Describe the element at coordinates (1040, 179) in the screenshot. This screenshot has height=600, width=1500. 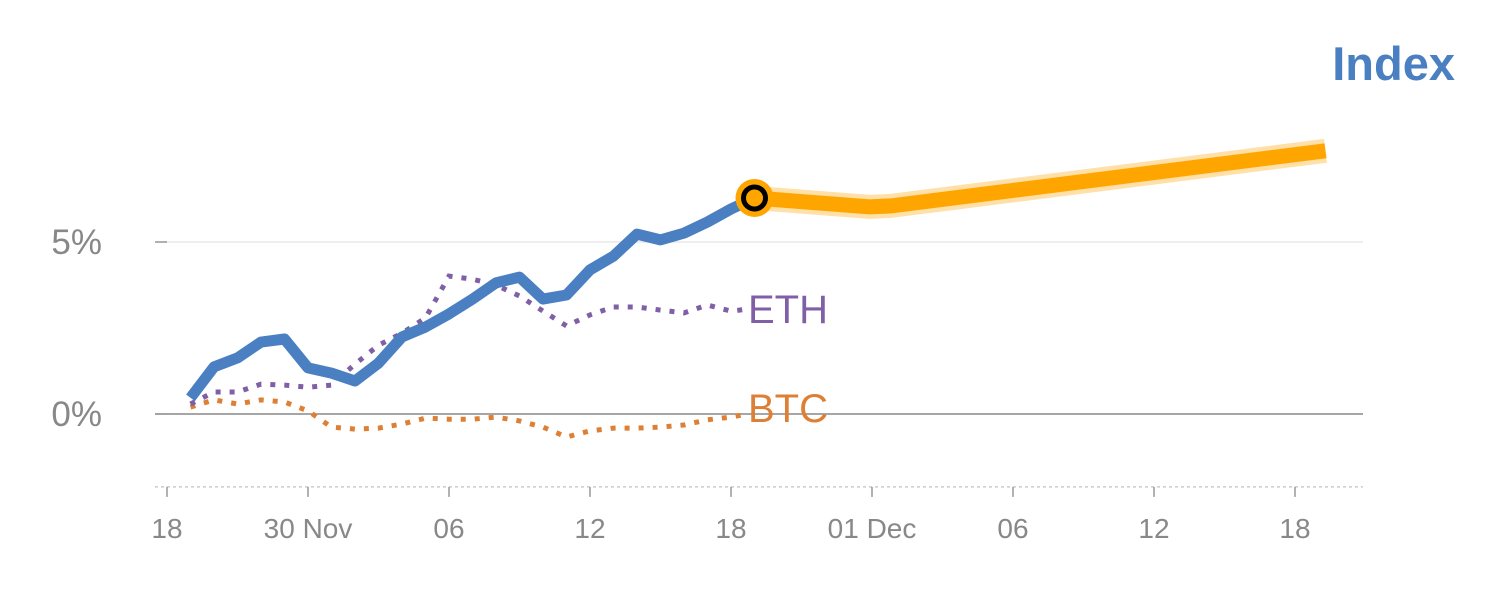
I see `forecast-line` at that location.